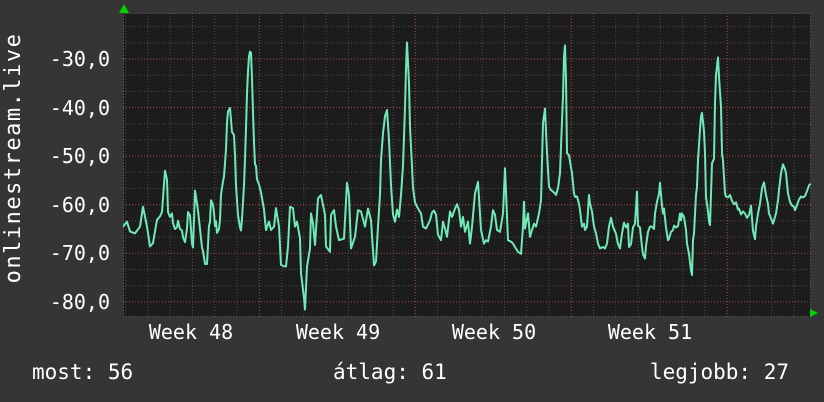 The width and height of the screenshot is (824, 402). What do you see at coordinates (79, 204) in the screenshot?
I see `y-tick-label: -60,0` at bounding box center [79, 204].